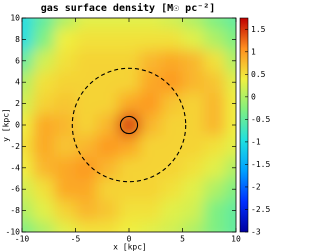 The height and width of the screenshot is (252, 320). Describe the element at coordinates (15, 210) in the screenshot. I see `y-tick-label: -8` at that location.